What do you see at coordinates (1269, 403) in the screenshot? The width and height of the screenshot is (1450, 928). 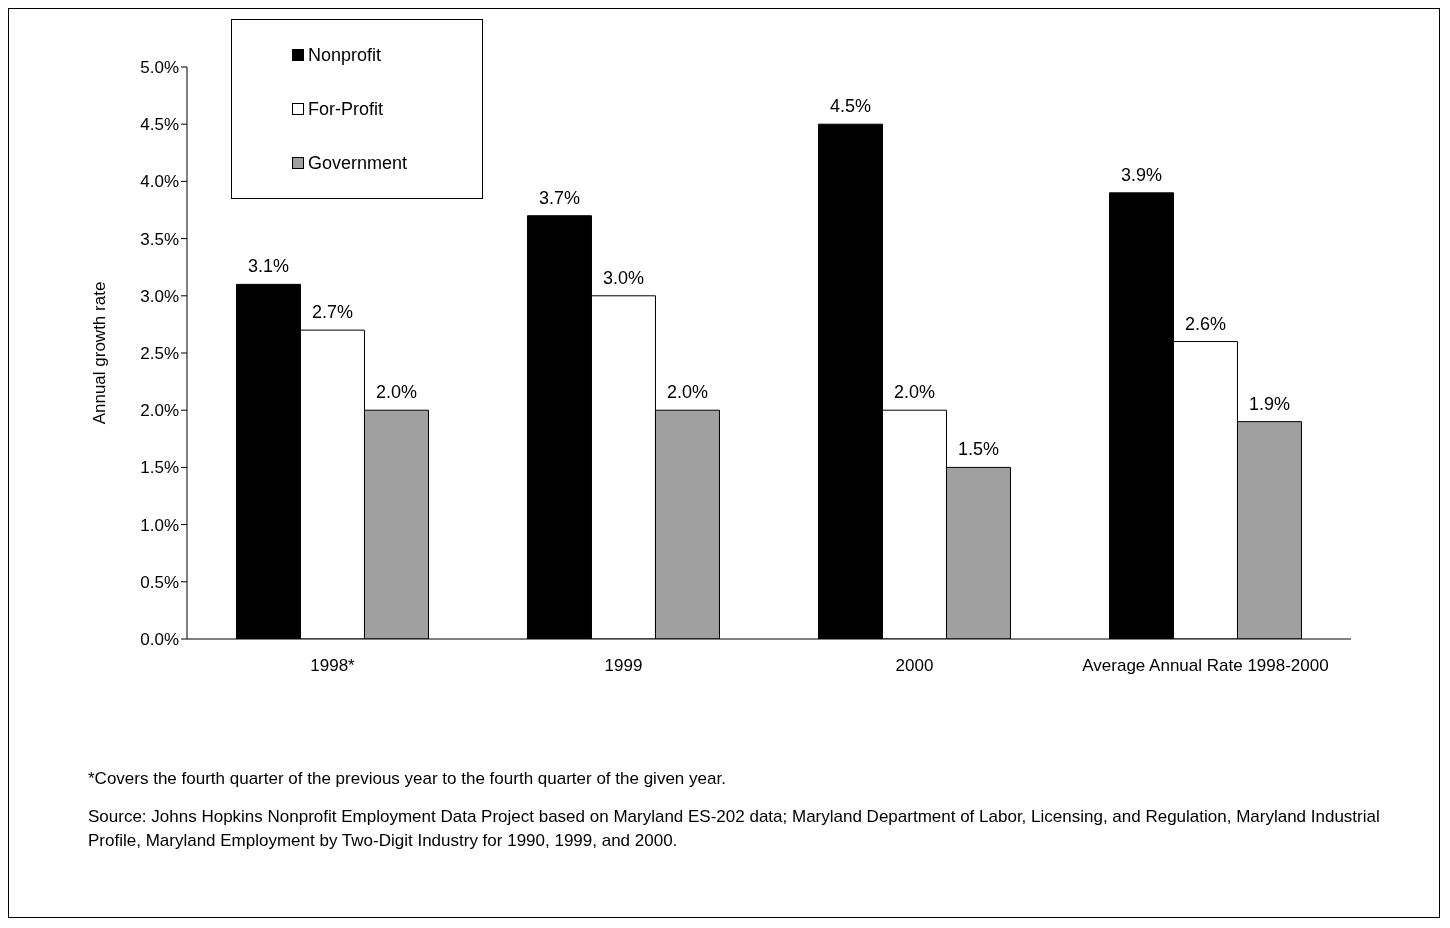 I see `data-label: 1.9%` at bounding box center [1269, 403].